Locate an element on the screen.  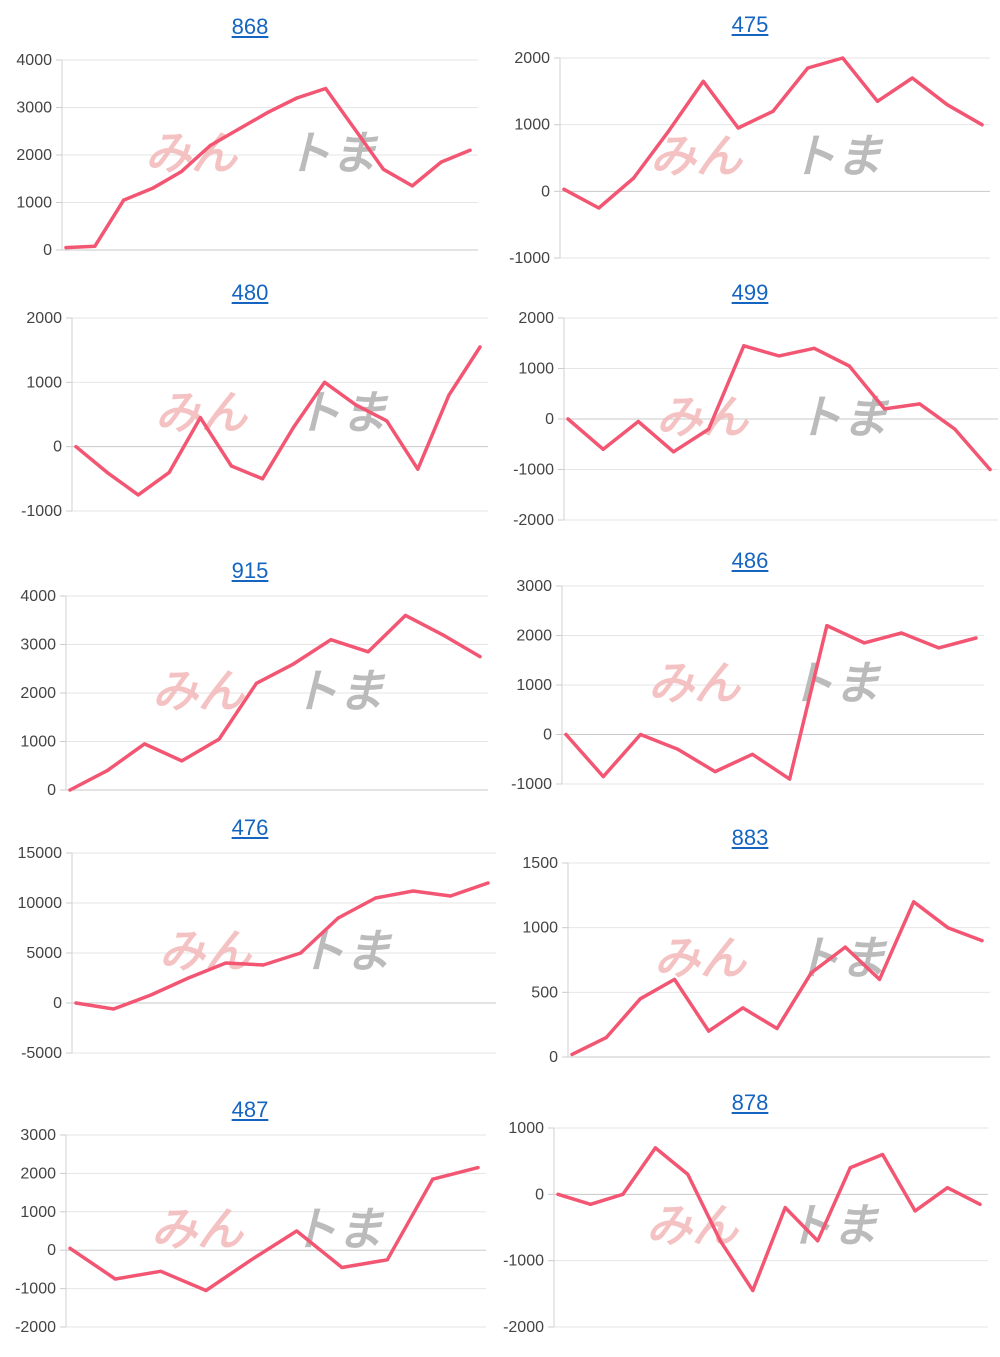
chart-title-link: 915 is located at coordinates (250, 570).